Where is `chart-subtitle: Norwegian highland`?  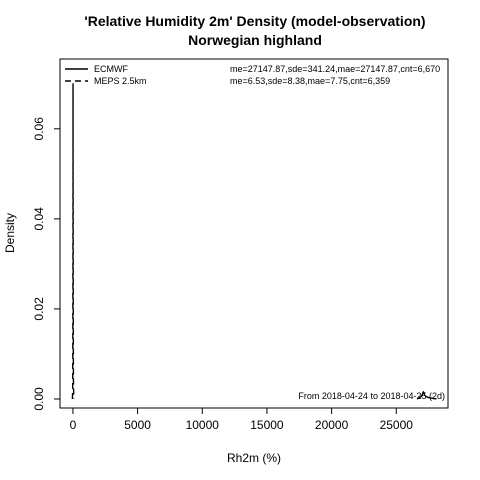 chart-subtitle: Norwegian highland is located at coordinates (255, 40).